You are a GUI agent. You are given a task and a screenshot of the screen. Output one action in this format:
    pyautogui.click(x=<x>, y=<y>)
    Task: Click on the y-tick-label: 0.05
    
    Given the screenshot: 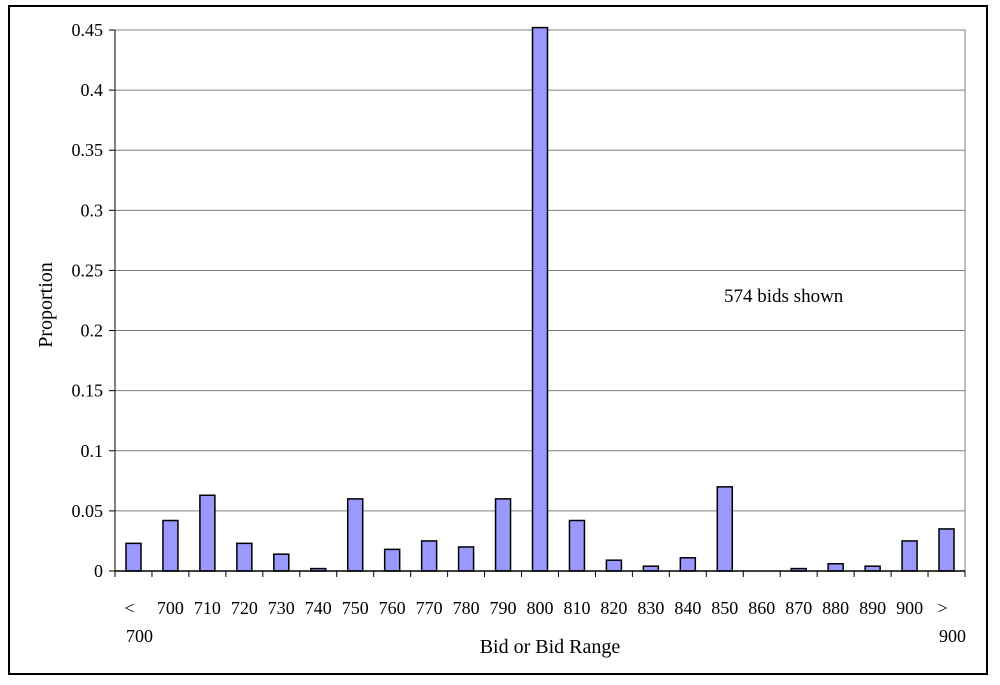 What is the action you would take?
    pyautogui.click(x=88, y=511)
    